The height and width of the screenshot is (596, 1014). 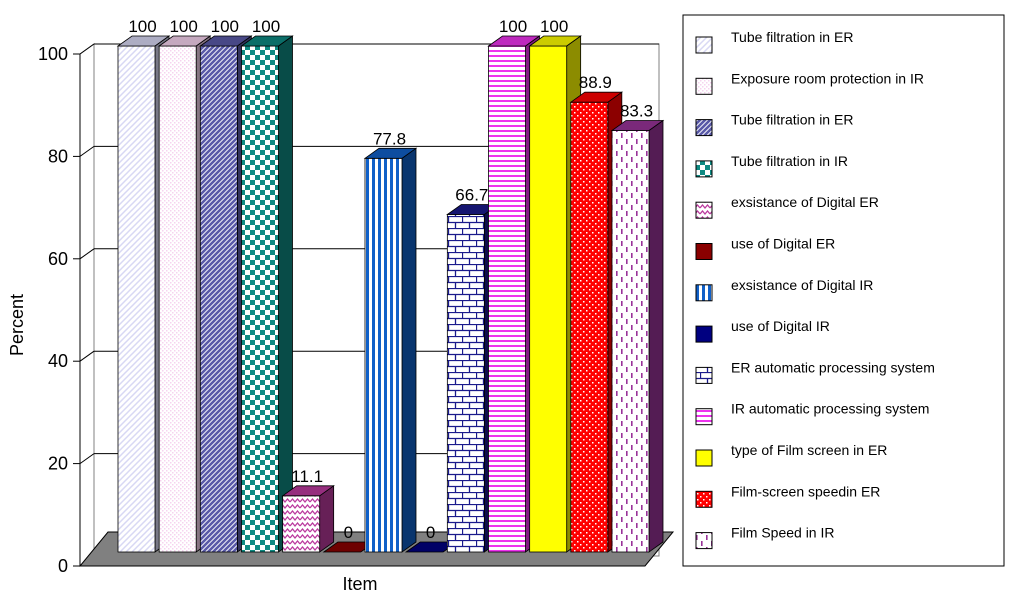 What do you see at coordinates (307, 476) in the screenshot?
I see `data-label: 11.1` at bounding box center [307, 476].